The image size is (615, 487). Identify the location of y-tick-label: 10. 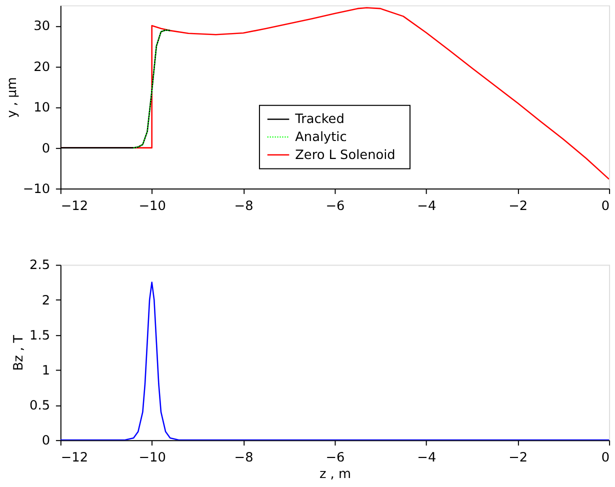
(42, 108).